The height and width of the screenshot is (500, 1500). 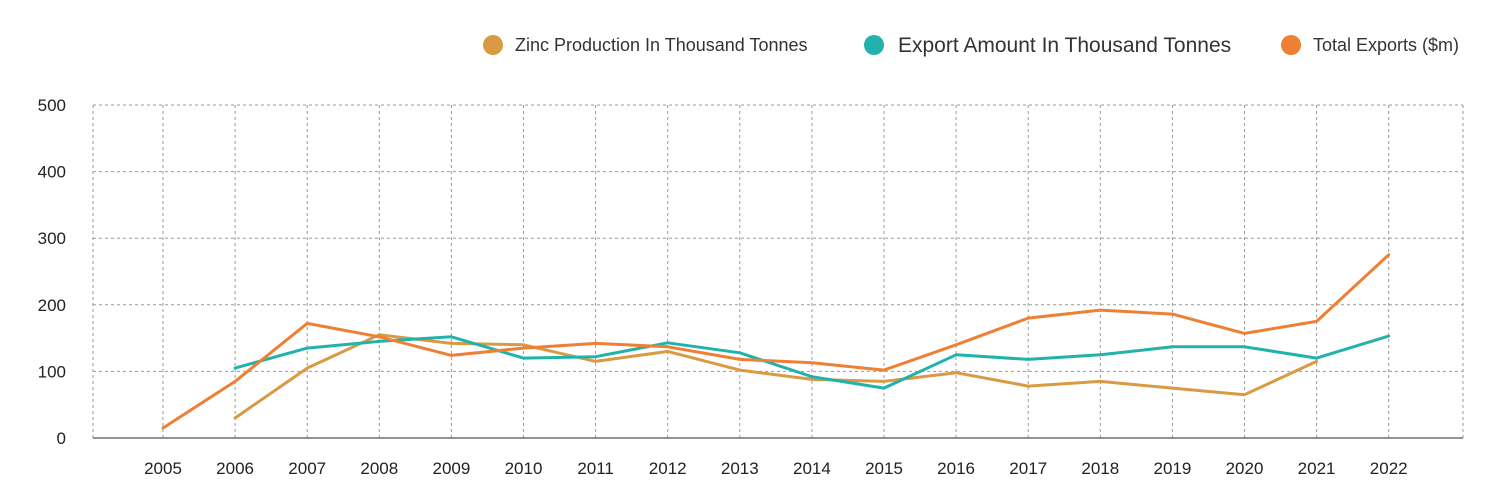 What do you see at coordinates (52, 105) in the screenshot?
I see `y-tick-label: 500` at bounding box center [52, 105].